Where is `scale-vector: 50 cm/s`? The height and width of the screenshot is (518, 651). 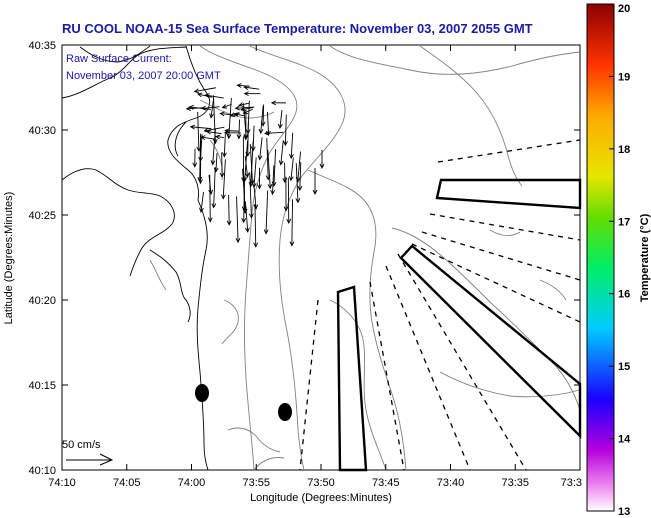 scale-vector: 50 cm/s is located at coordinates (88, 452).